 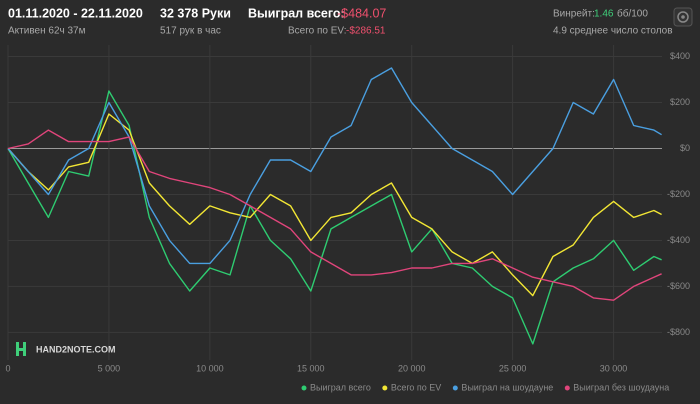 I want to click on legend-label: Выиграл на шоудауне, so click(x=507, y=387).